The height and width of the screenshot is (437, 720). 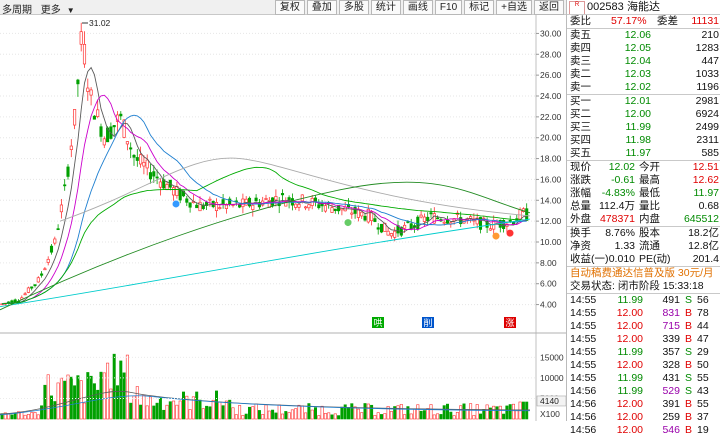 What do you see at coordinates (548, 284) in the screenshot?
I see `price-tick-label: 6.00` at bounding box center [548, 284].